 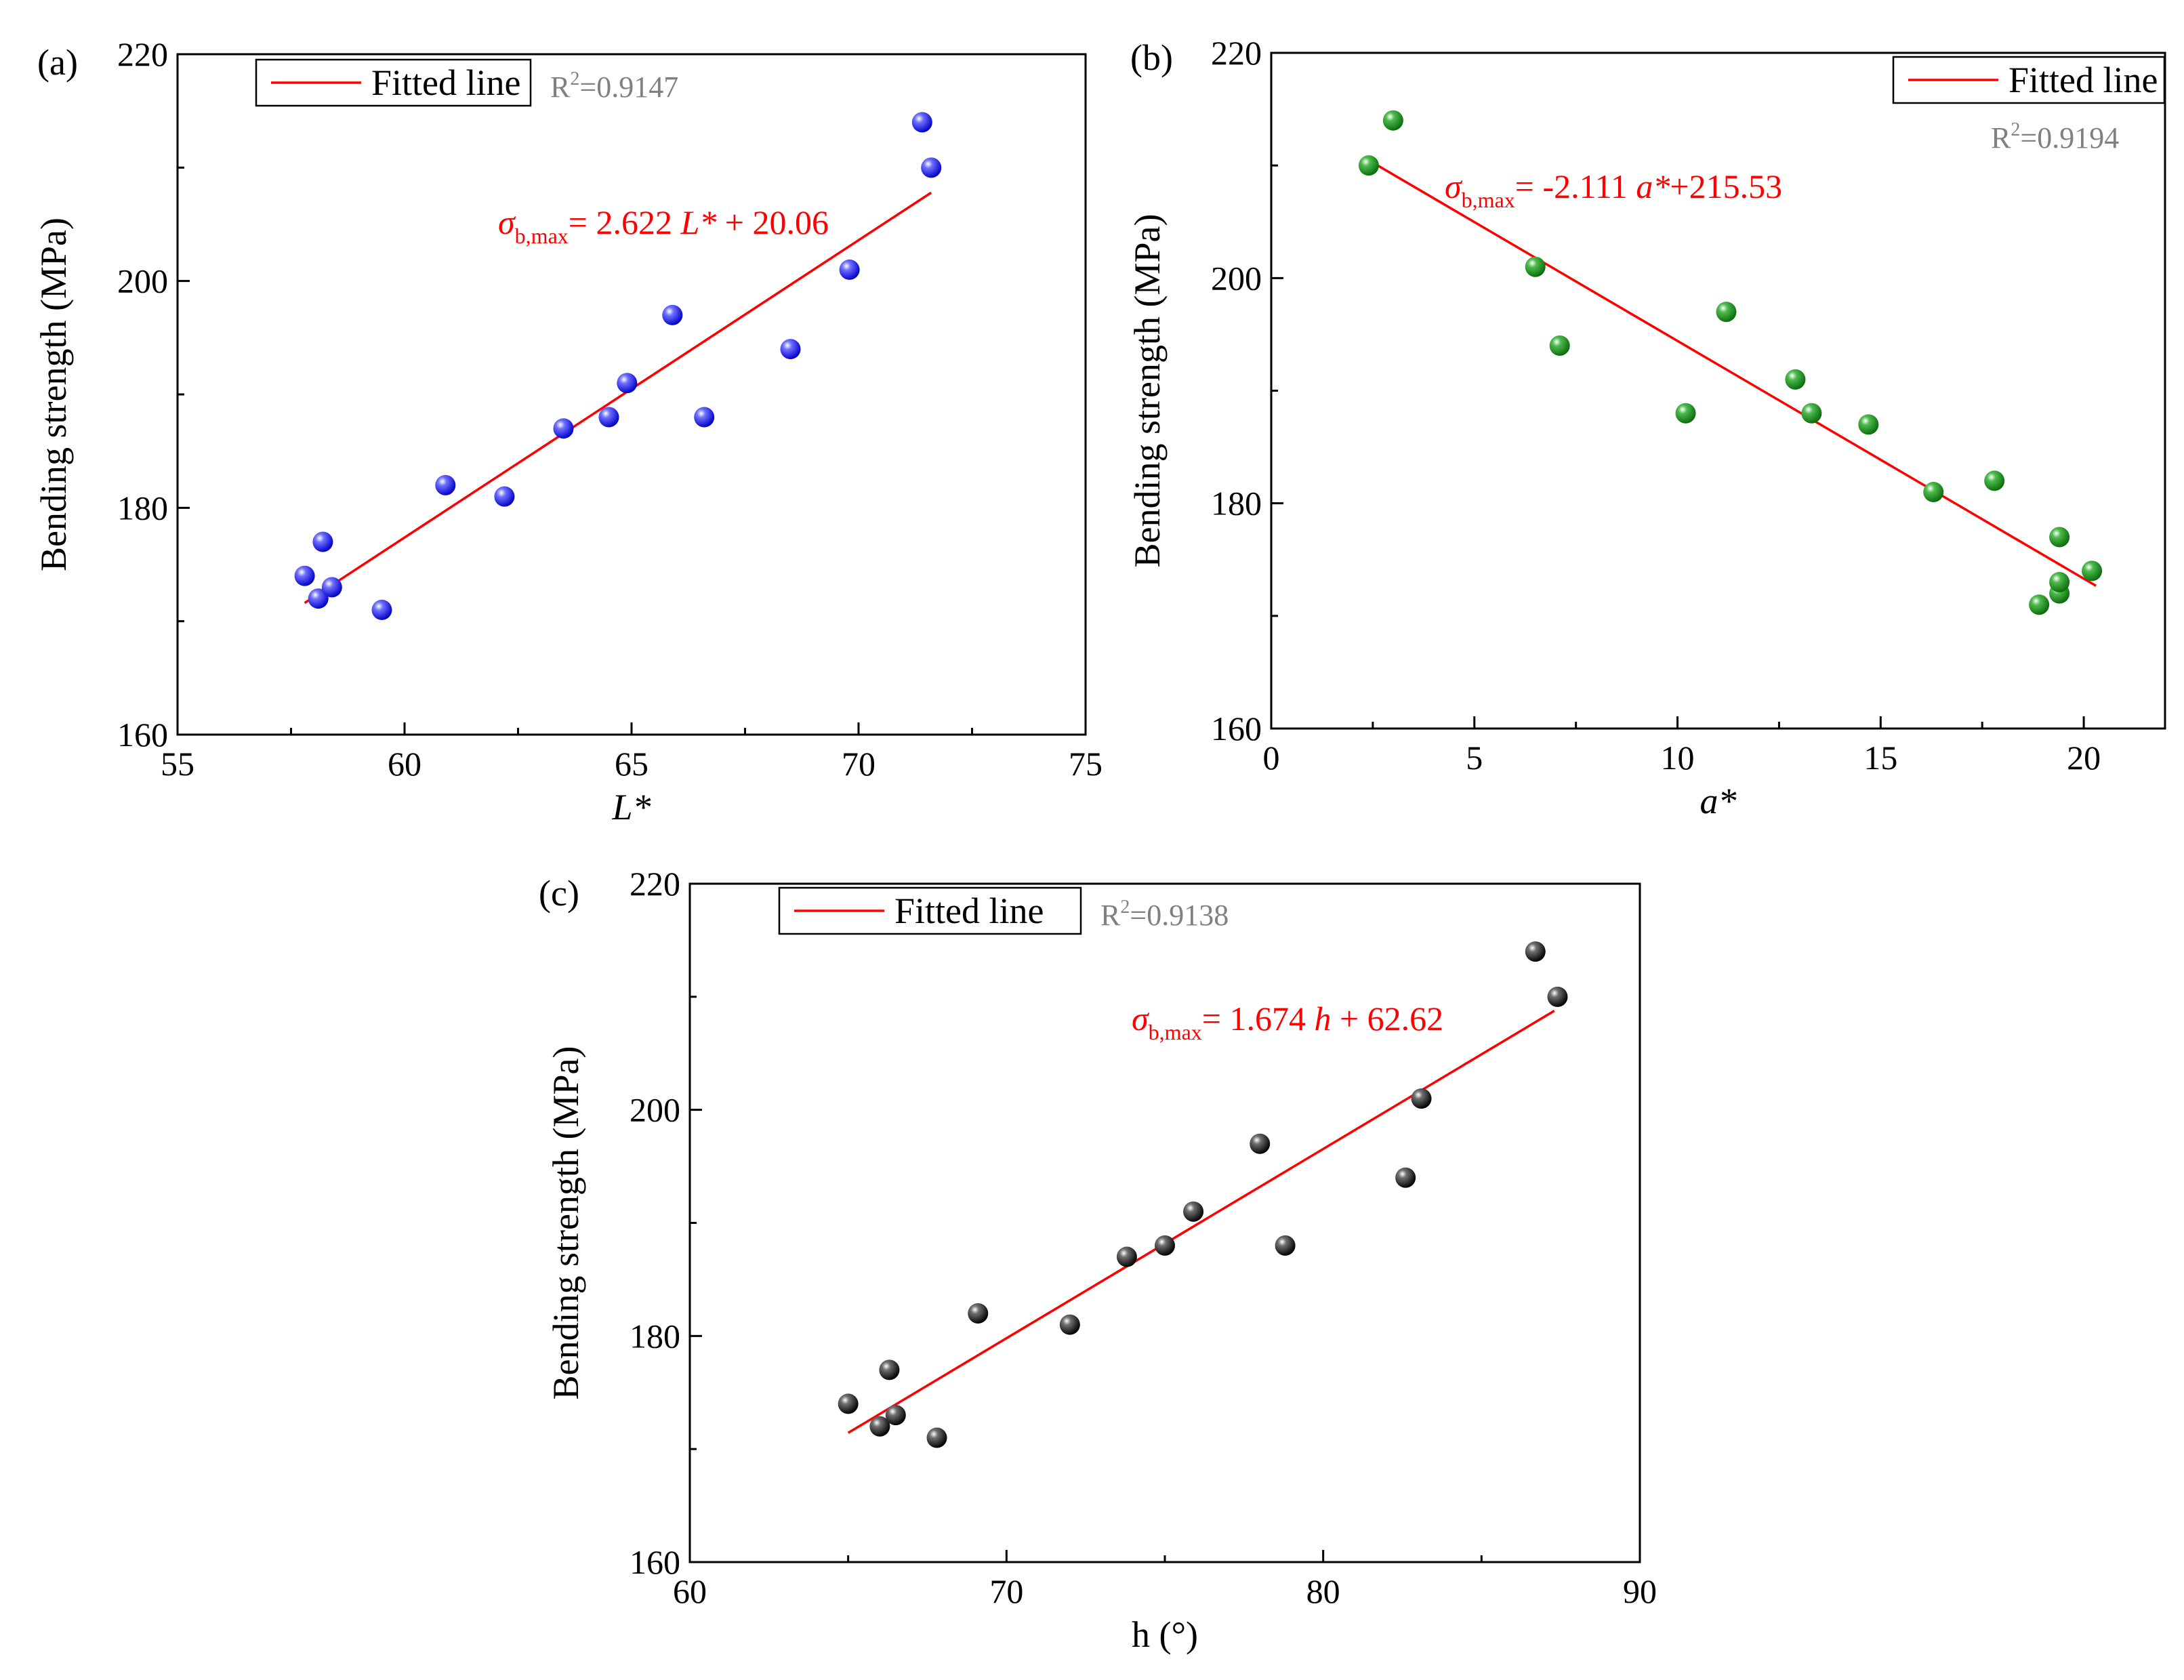 I want to click on x-tick-label: 5, so click(x=1474, y=758).